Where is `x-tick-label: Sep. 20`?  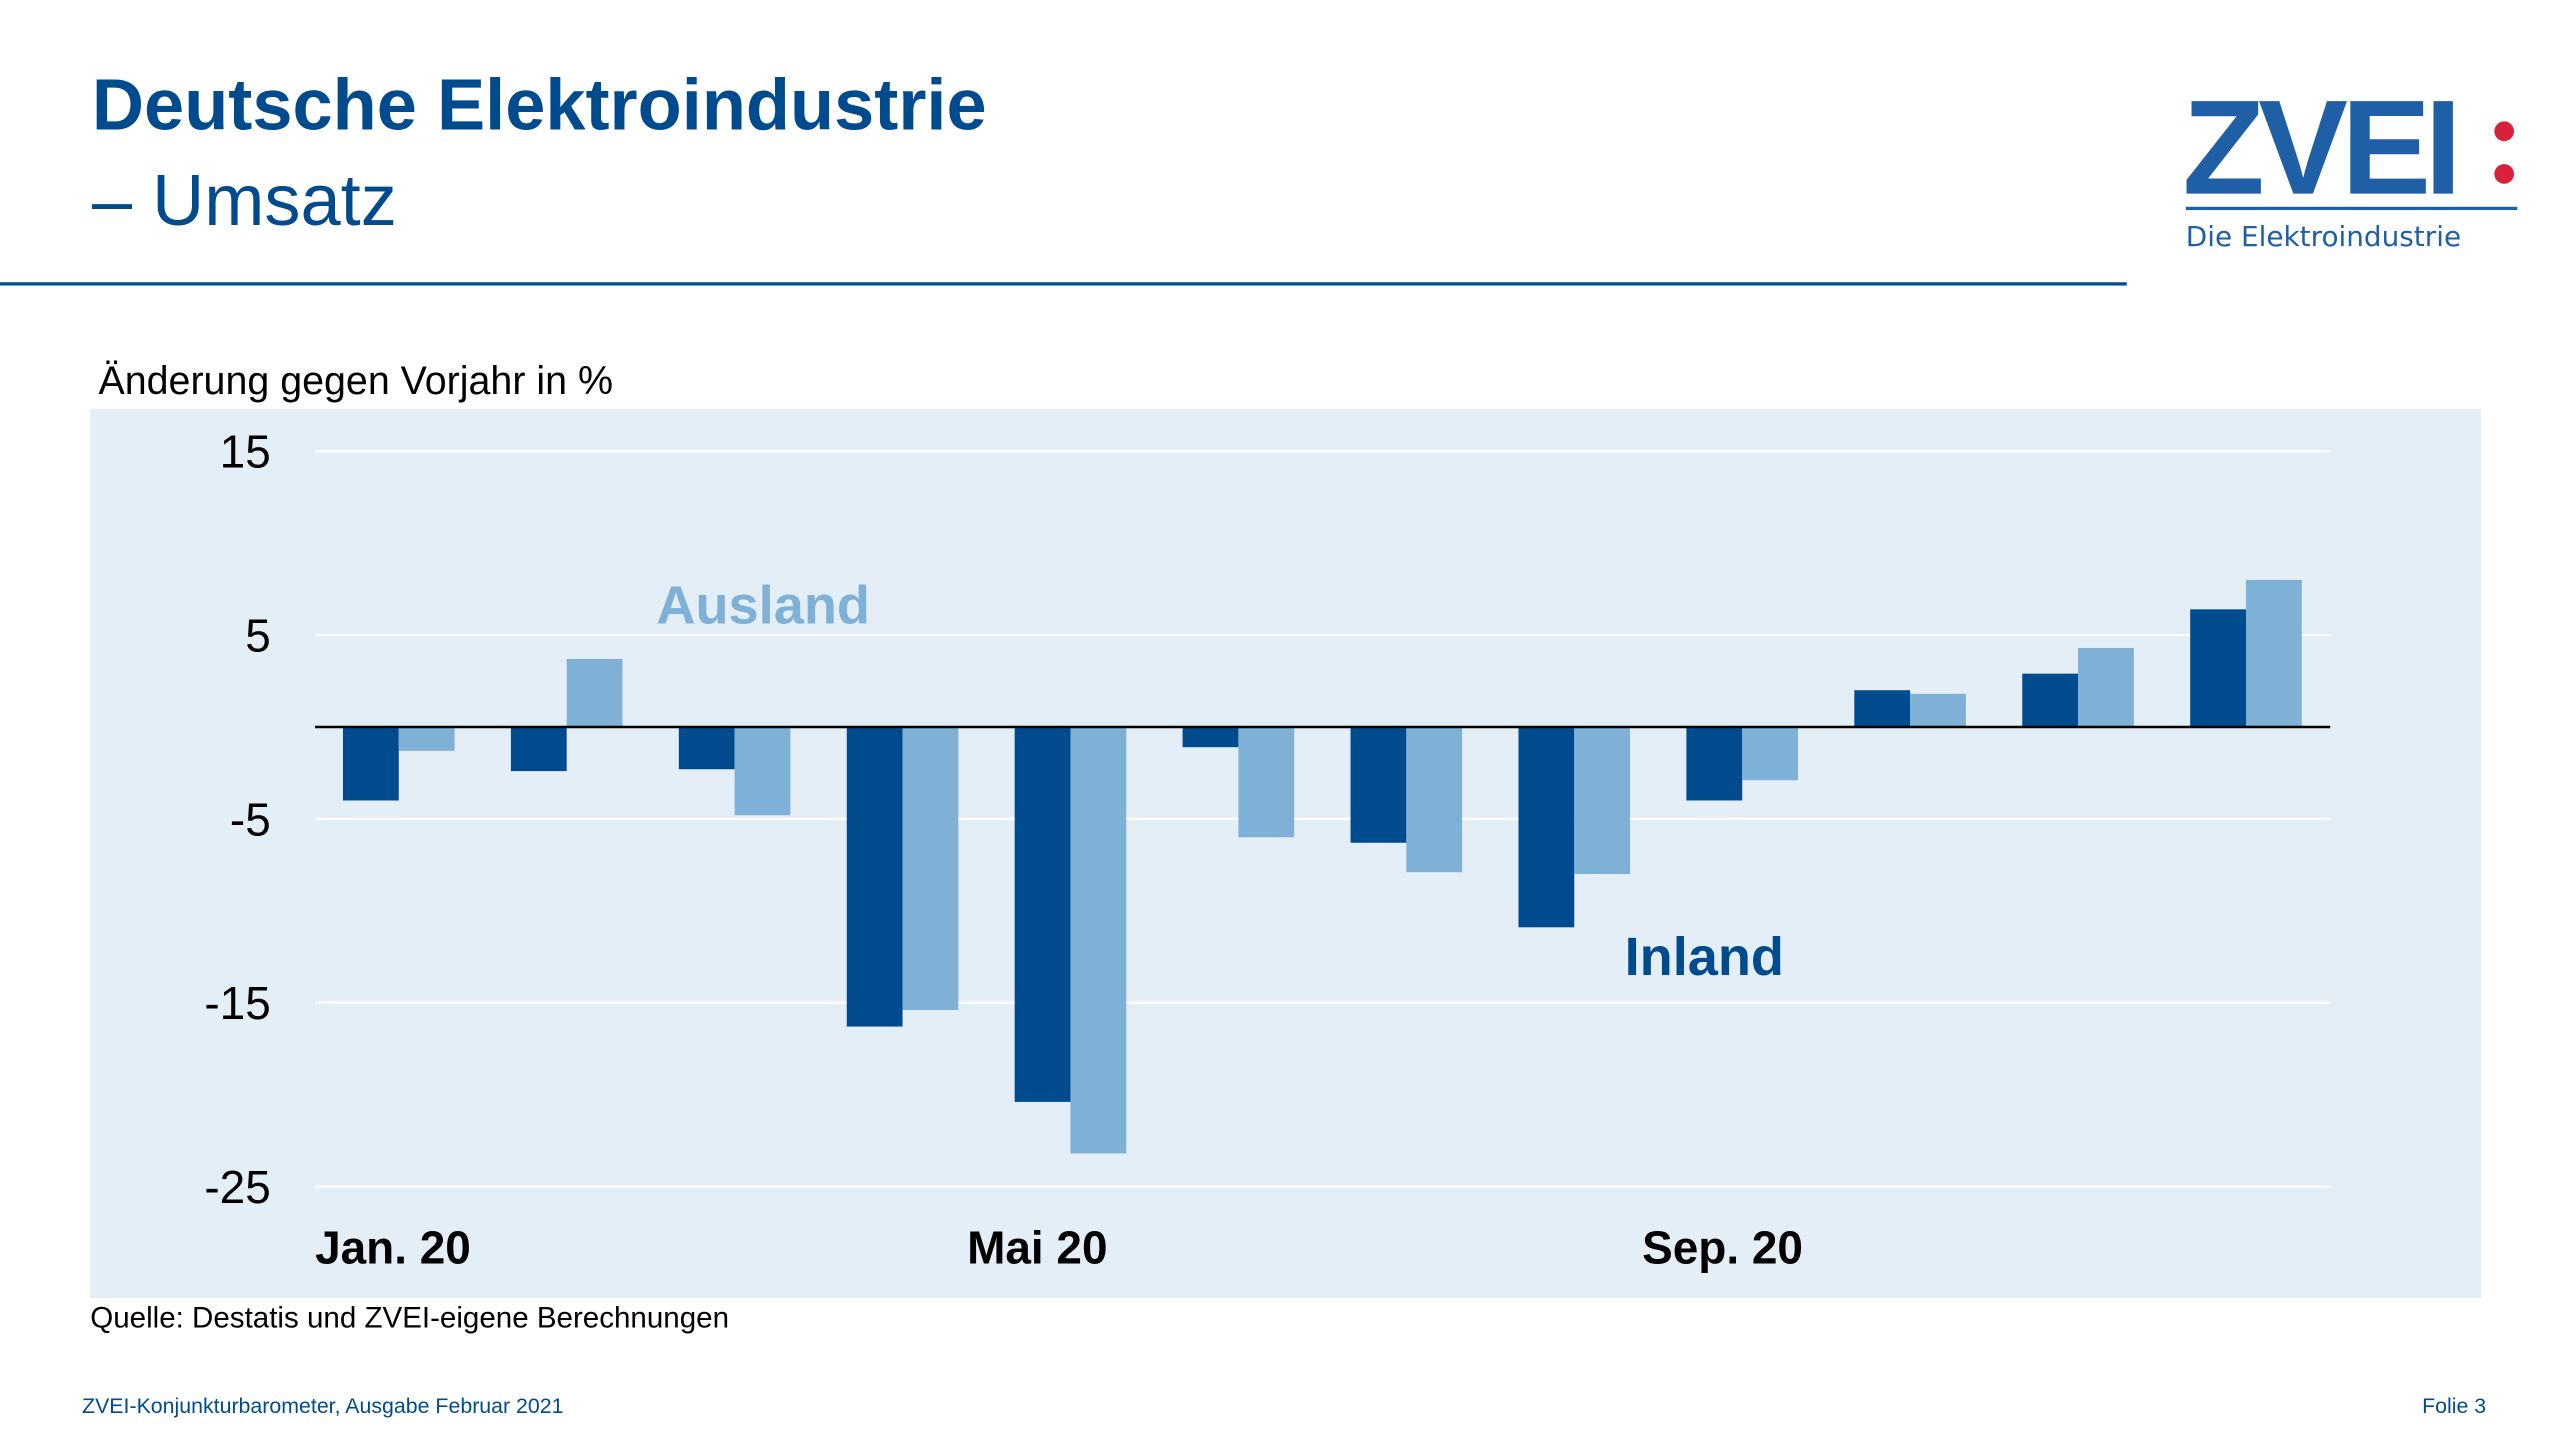
x-tick-label: Sep. 20 is located at coordinates (1722, 1248).